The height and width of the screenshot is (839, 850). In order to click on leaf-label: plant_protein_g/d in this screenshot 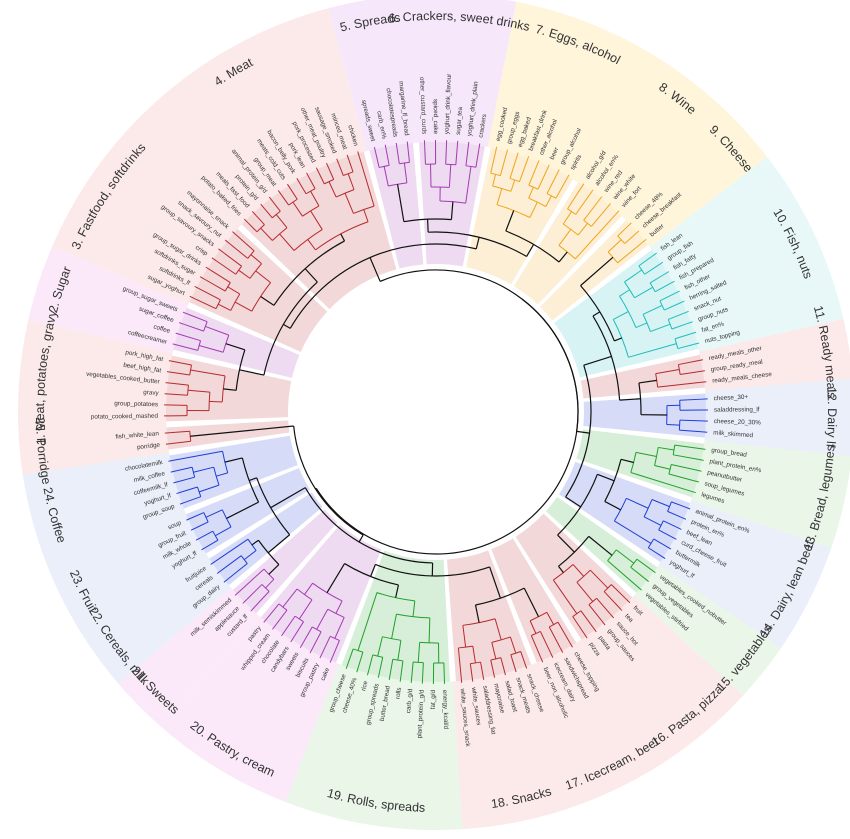, I will do `click(420, 713)`.